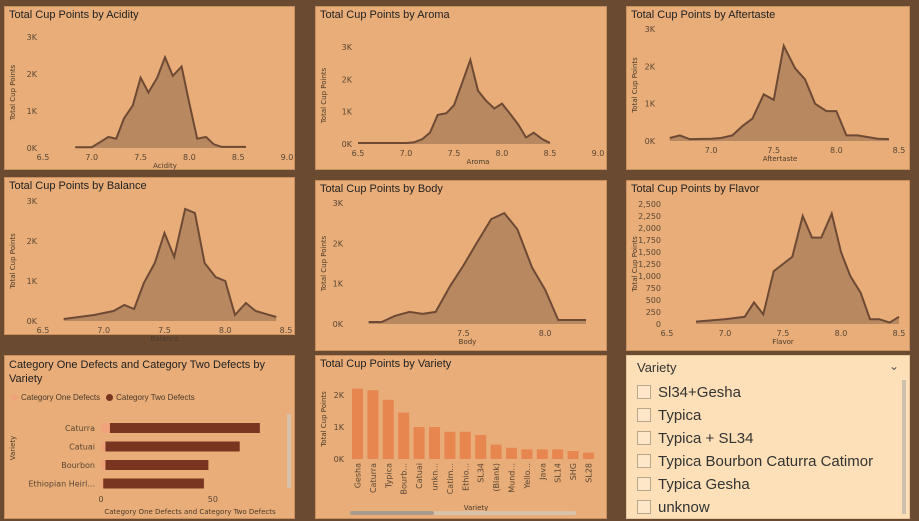 The image size is (919, 521). I want to click on slicer-item: Typica Gesha, so click(693, 484).